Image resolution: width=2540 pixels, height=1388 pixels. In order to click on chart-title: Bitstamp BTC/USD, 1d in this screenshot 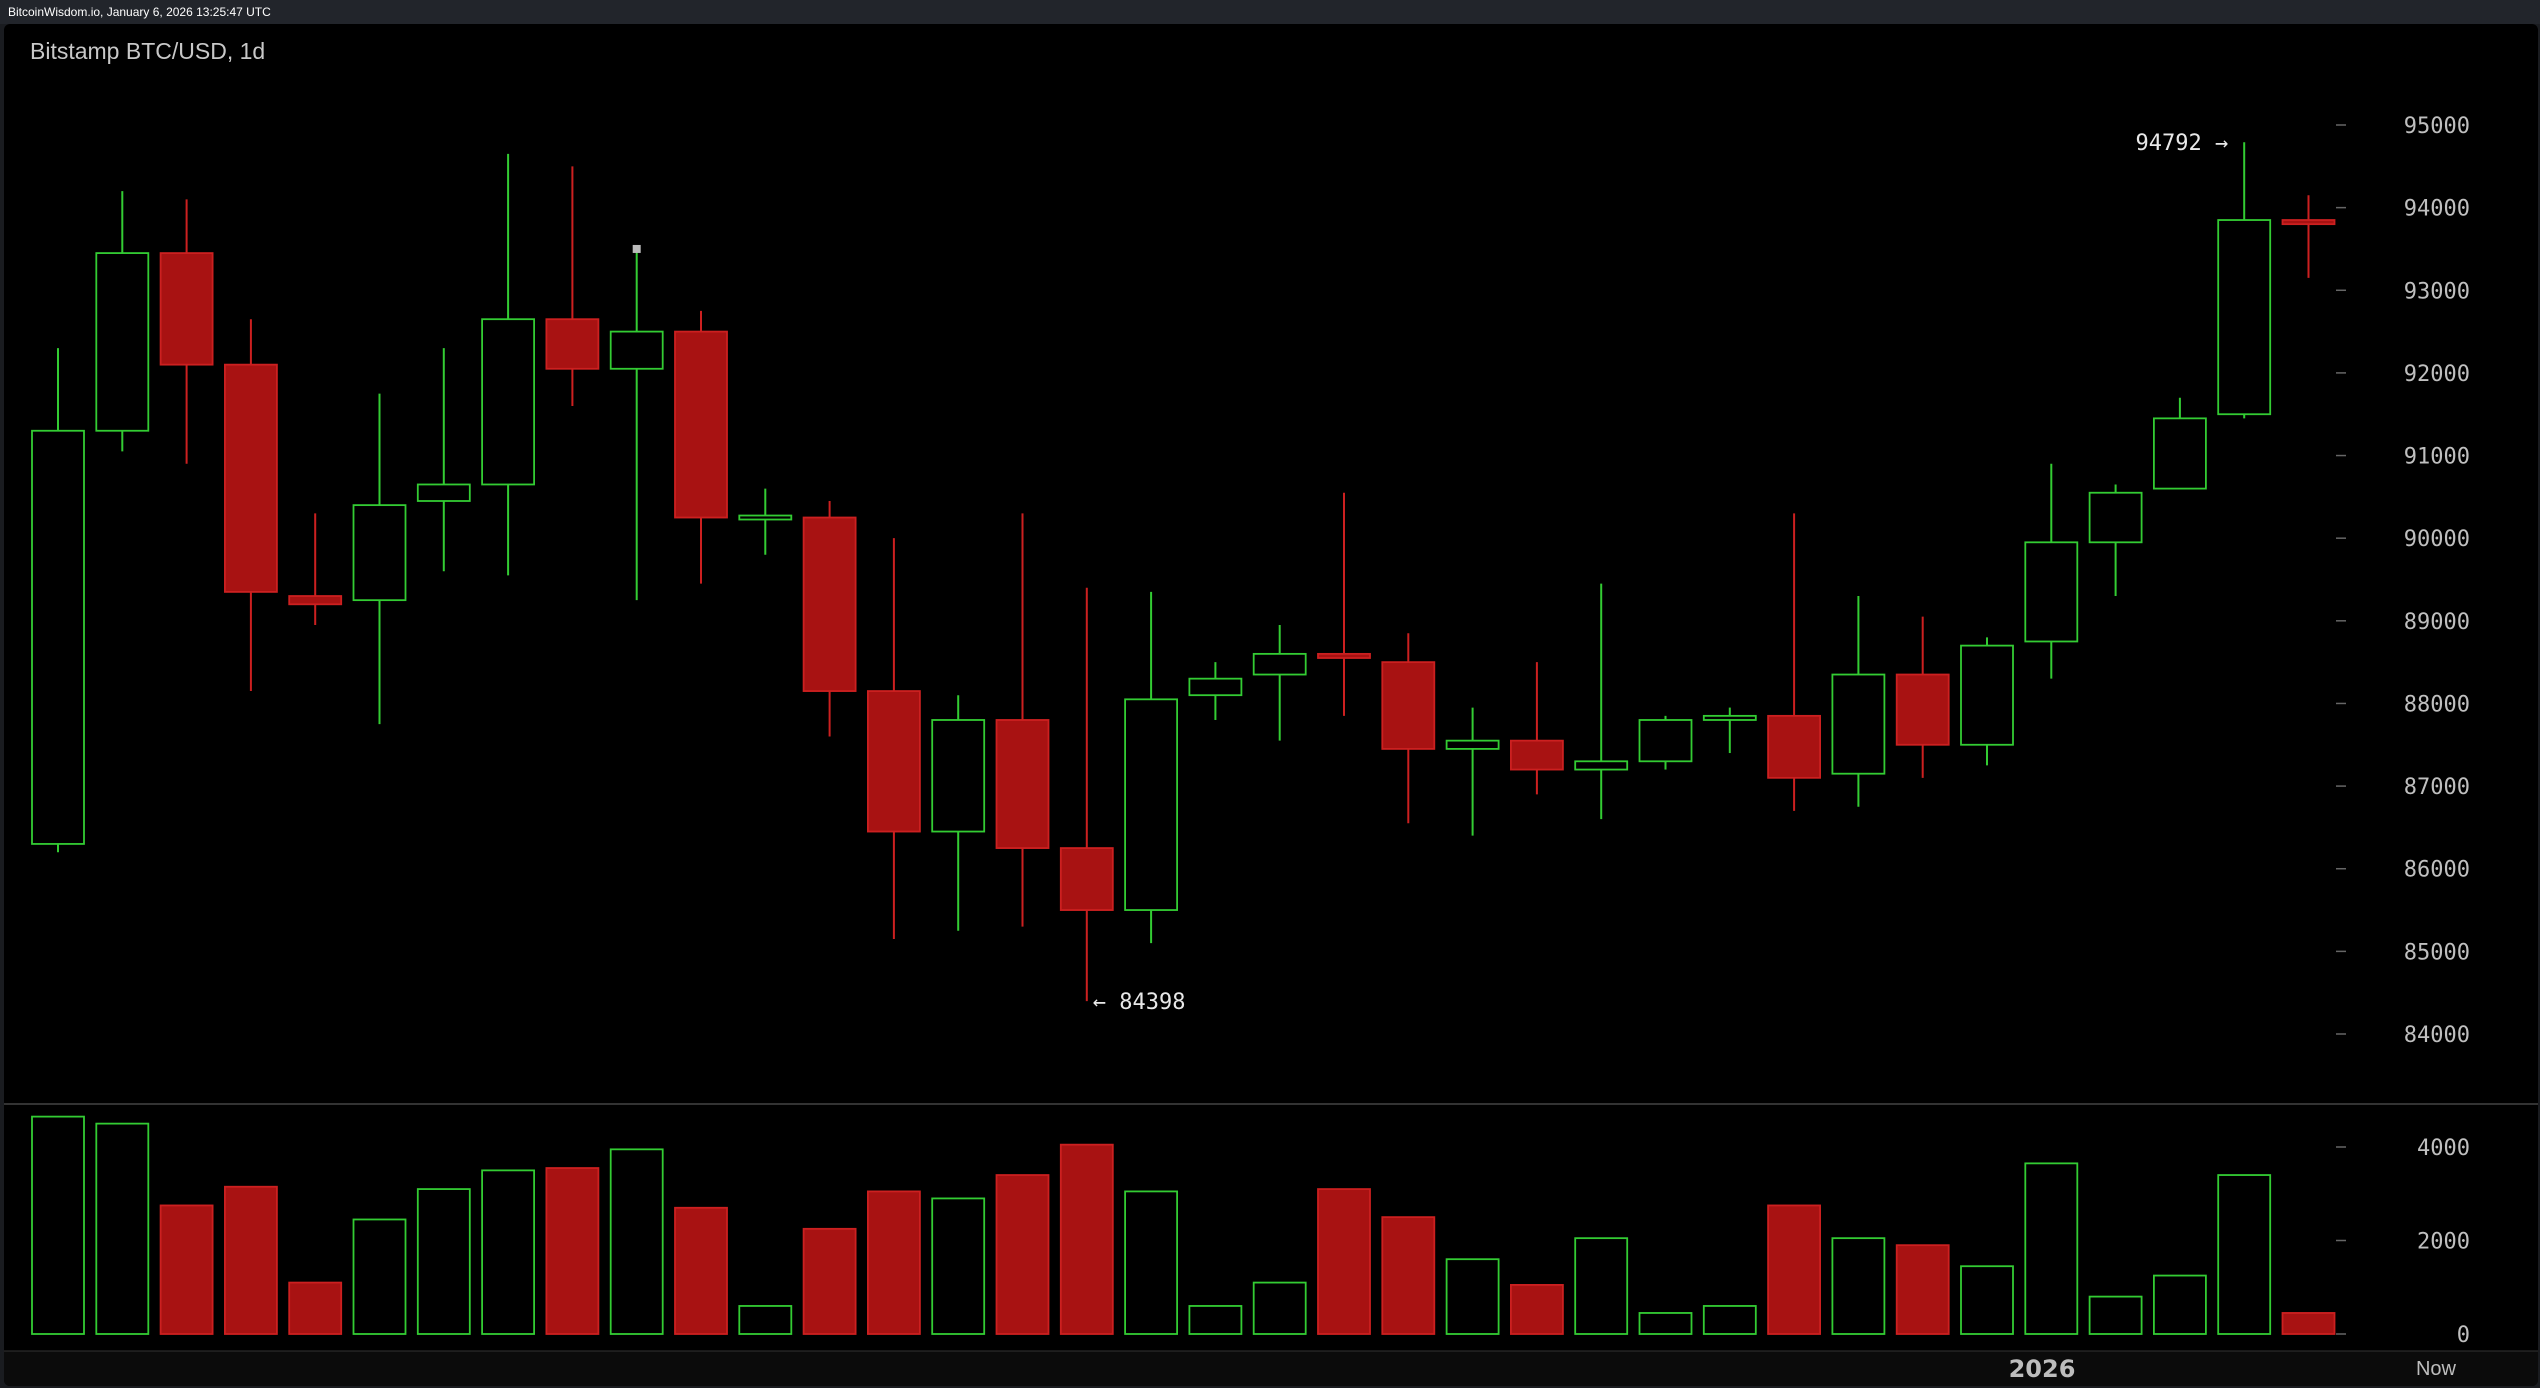, I will do `click(148, 51)`.